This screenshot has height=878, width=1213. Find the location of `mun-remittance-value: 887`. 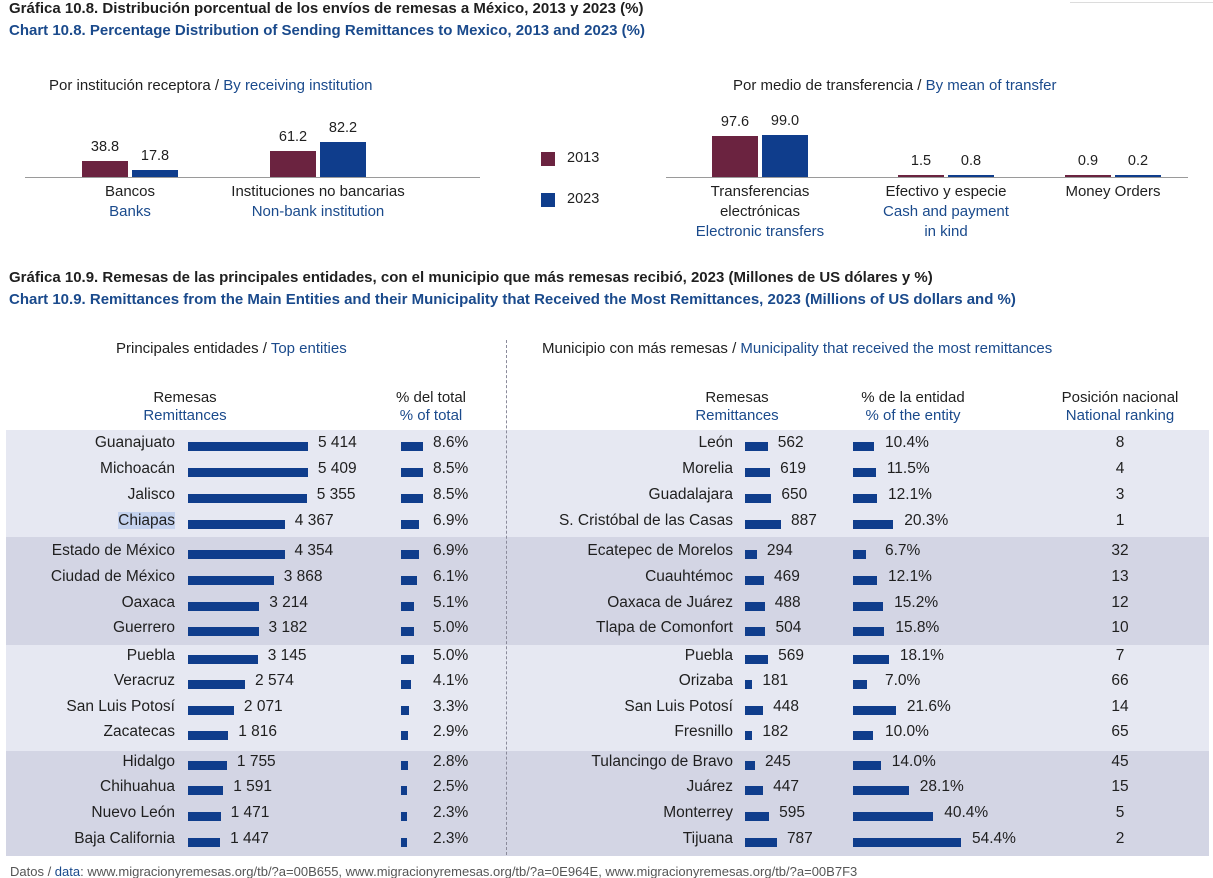

mun-remittance-value: 887 is located at coordinates (804, 520).